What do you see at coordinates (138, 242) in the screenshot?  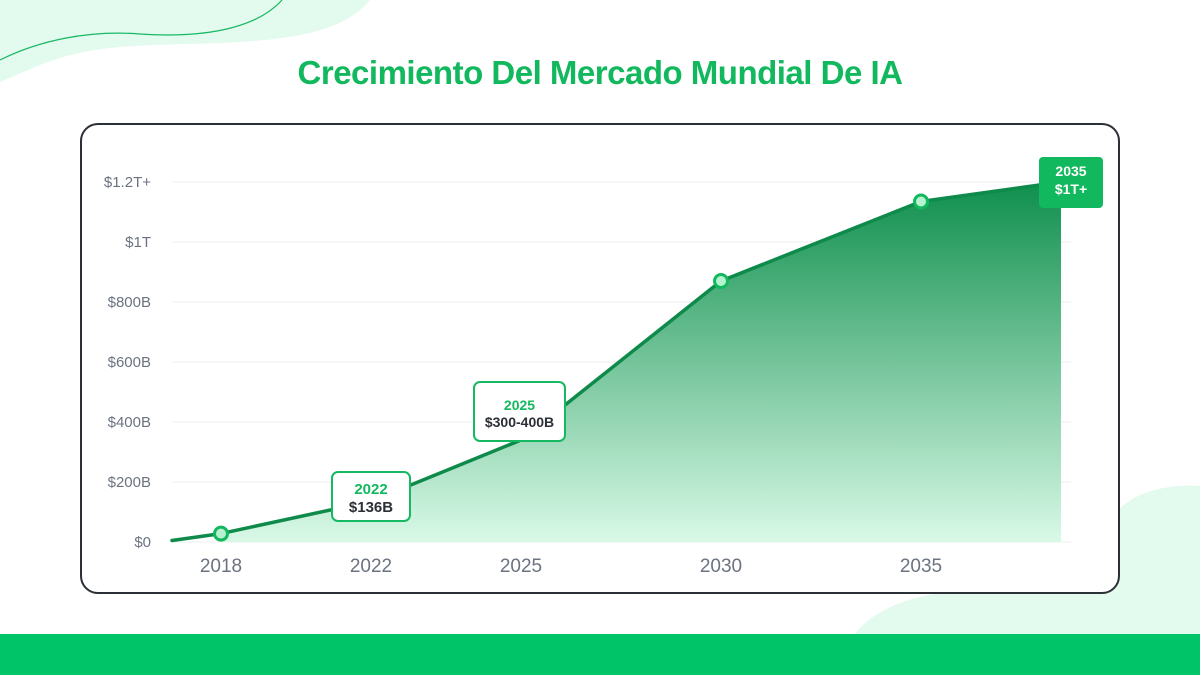 I see `y-tick-label: $1T` at bounding box center [138, 242].